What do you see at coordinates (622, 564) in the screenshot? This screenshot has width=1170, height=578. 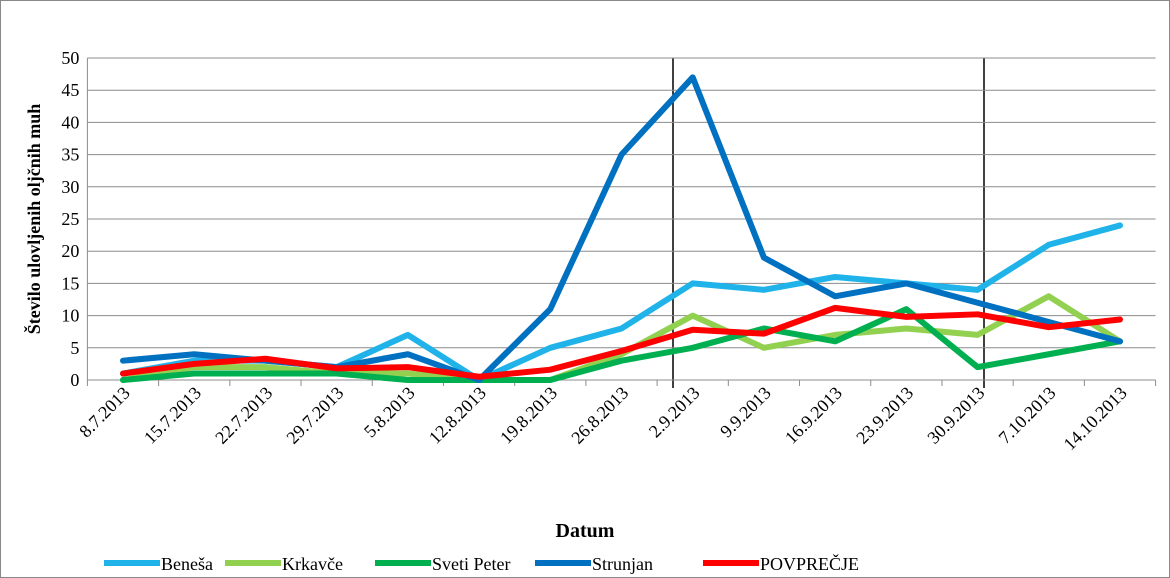 I see `legend-label: Strunjan` at bounding box center [622, 564].